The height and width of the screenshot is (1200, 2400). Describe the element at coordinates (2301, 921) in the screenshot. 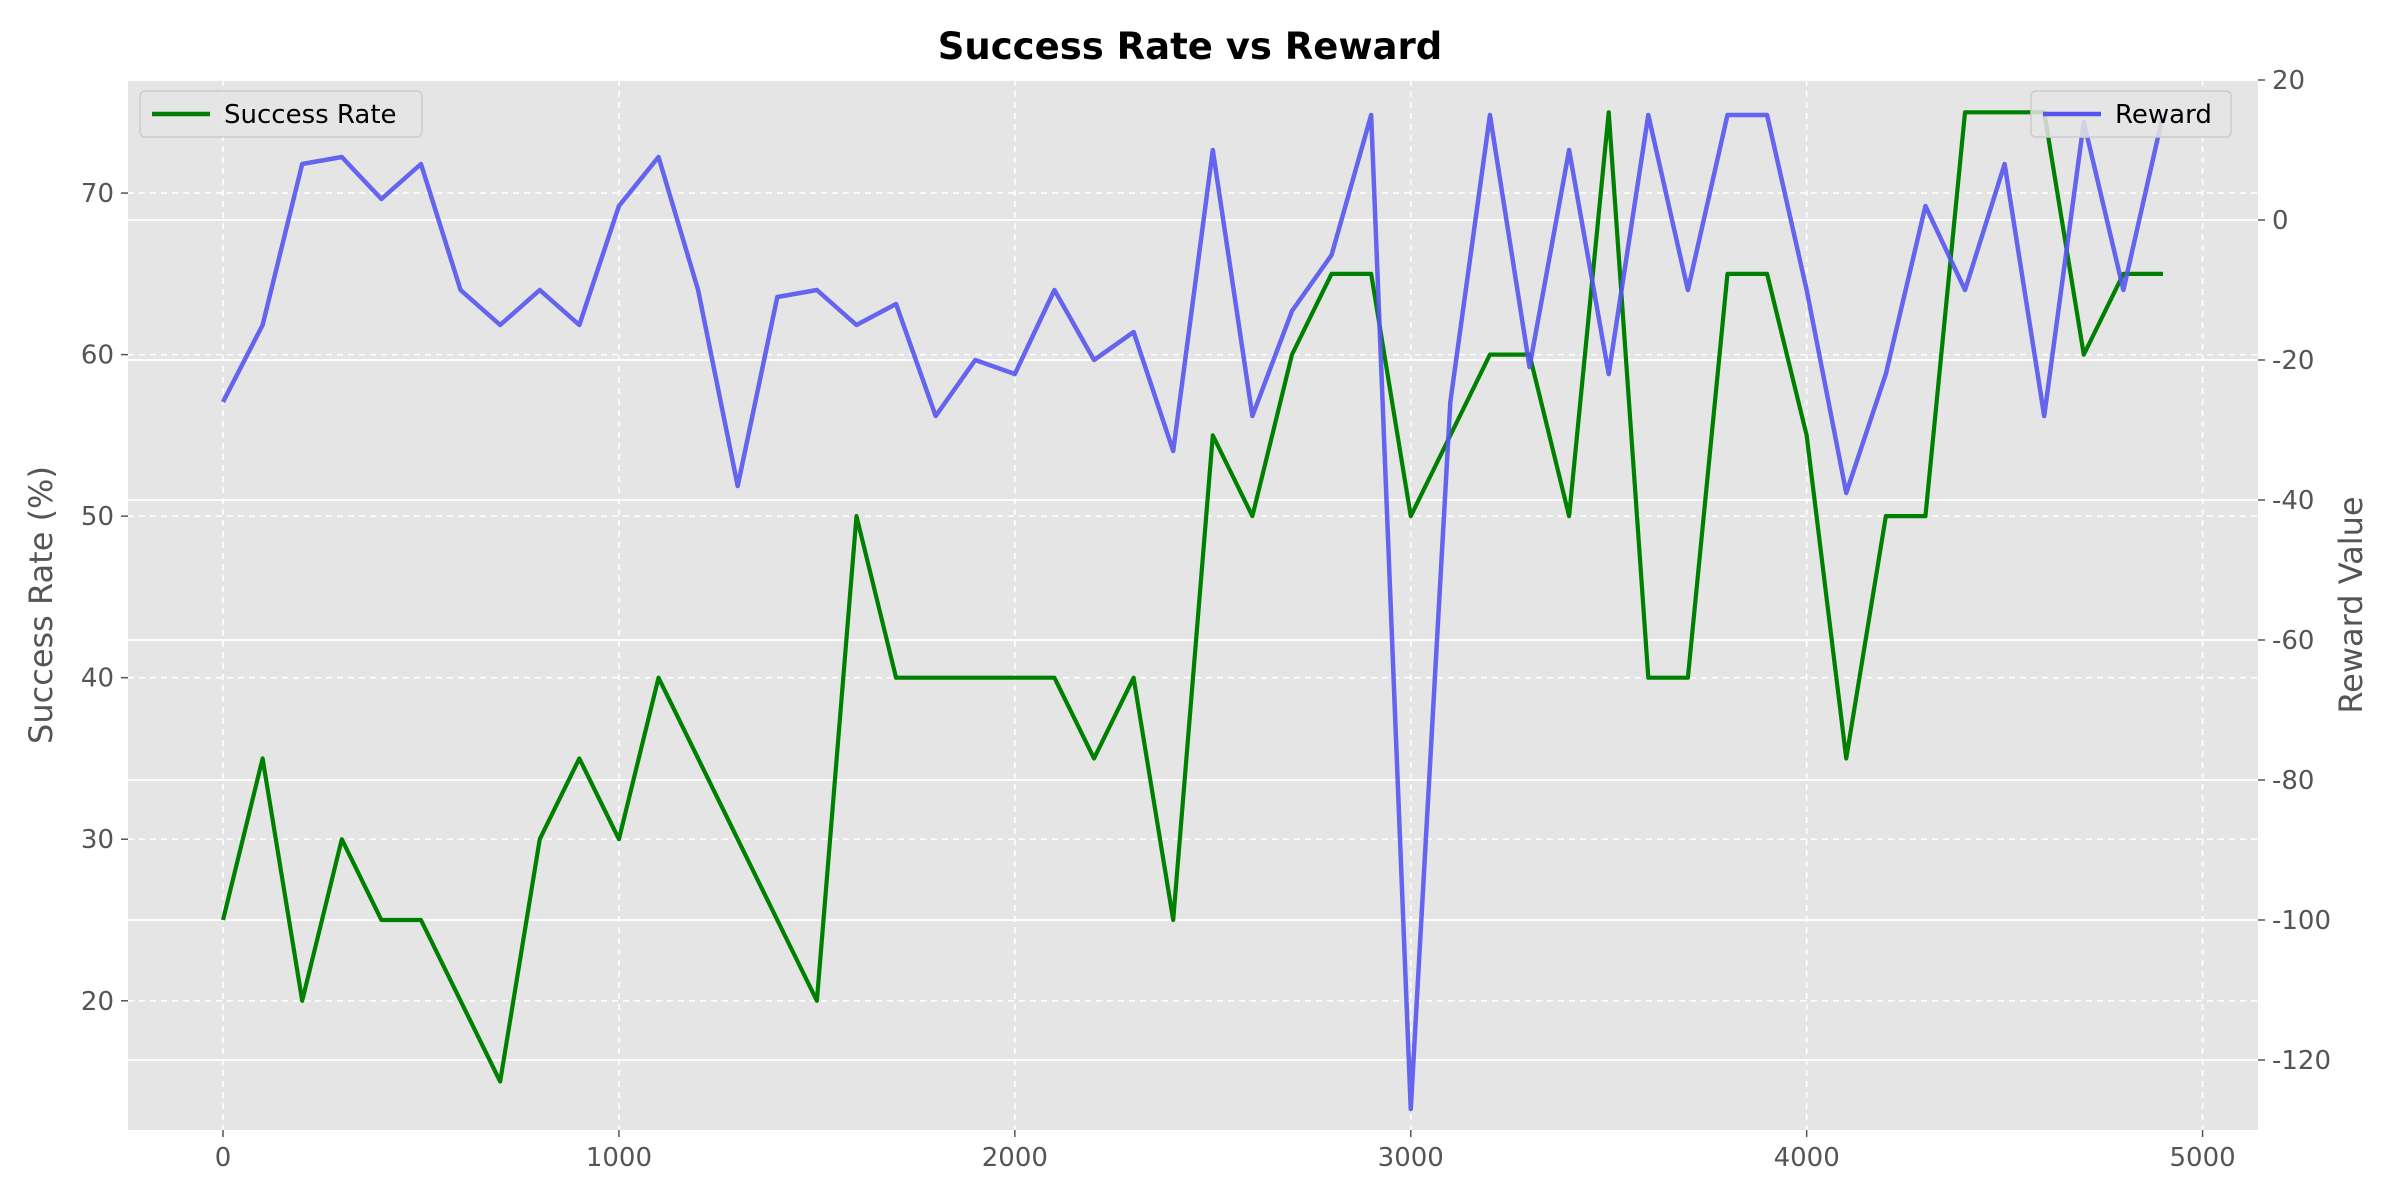

I see `y-right-tick-label: -100` at that location.